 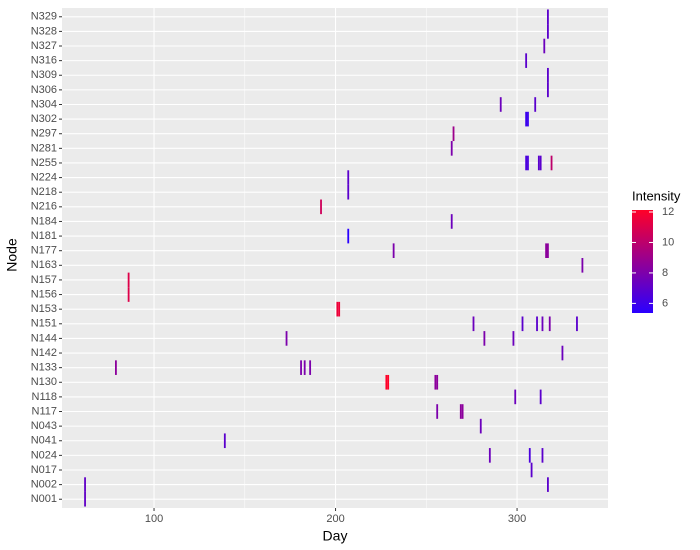 I want to click on y-tick-label: N329, so click(x=44, y=17).